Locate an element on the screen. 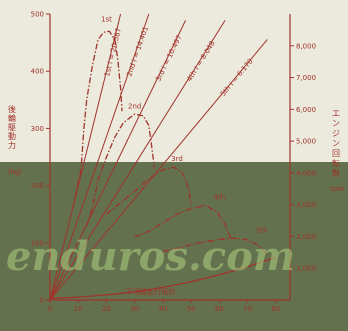 Image resolution: width=348 pixels, height=331 pixels. y-left-label-char: 輪 is located at coordinates (12, 118).